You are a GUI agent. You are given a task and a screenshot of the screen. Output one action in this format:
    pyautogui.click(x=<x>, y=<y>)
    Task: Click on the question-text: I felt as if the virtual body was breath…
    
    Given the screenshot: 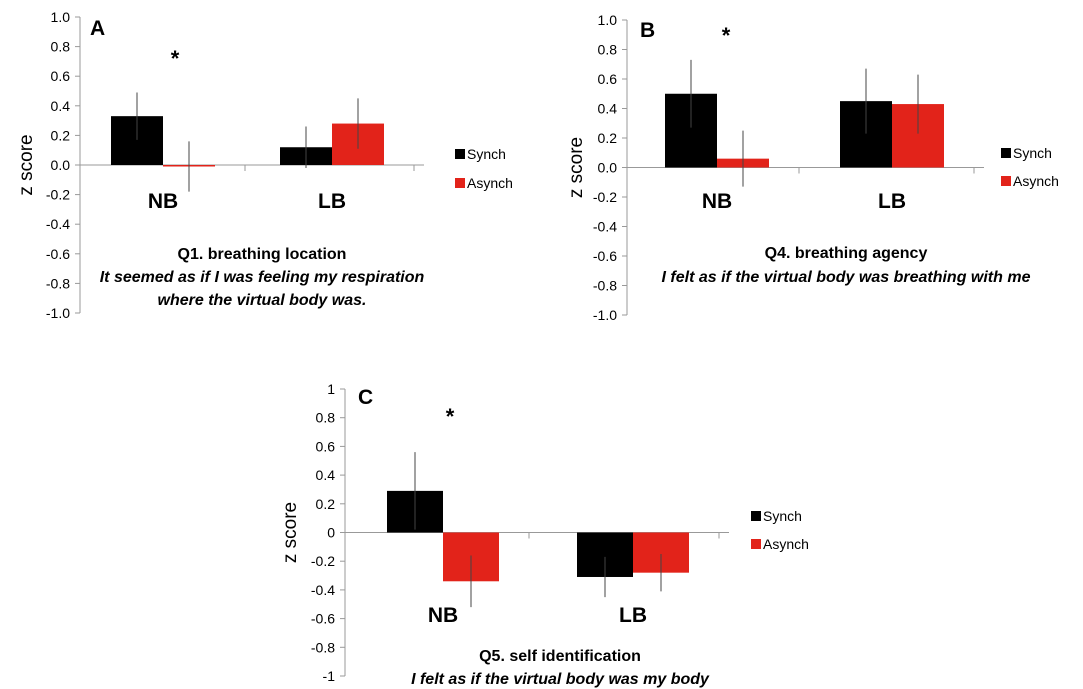 What is the action you would take?
    pyautogui.click(x=846, y=277)
    